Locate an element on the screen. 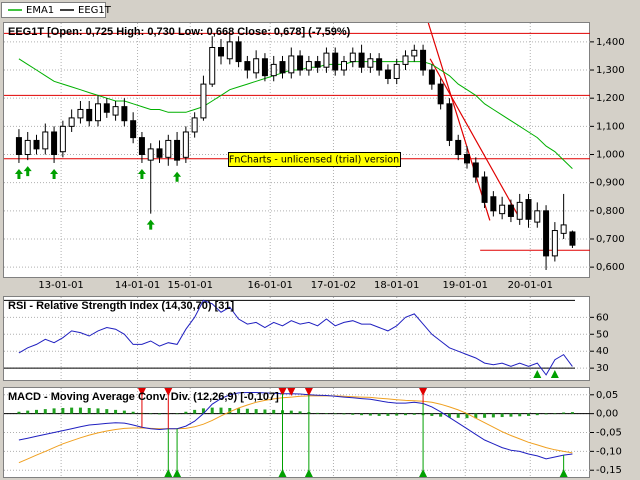 The height and width of the screenshot is (480, 640). y-tick-label: -0,15 is located at coordinates (609, 470).